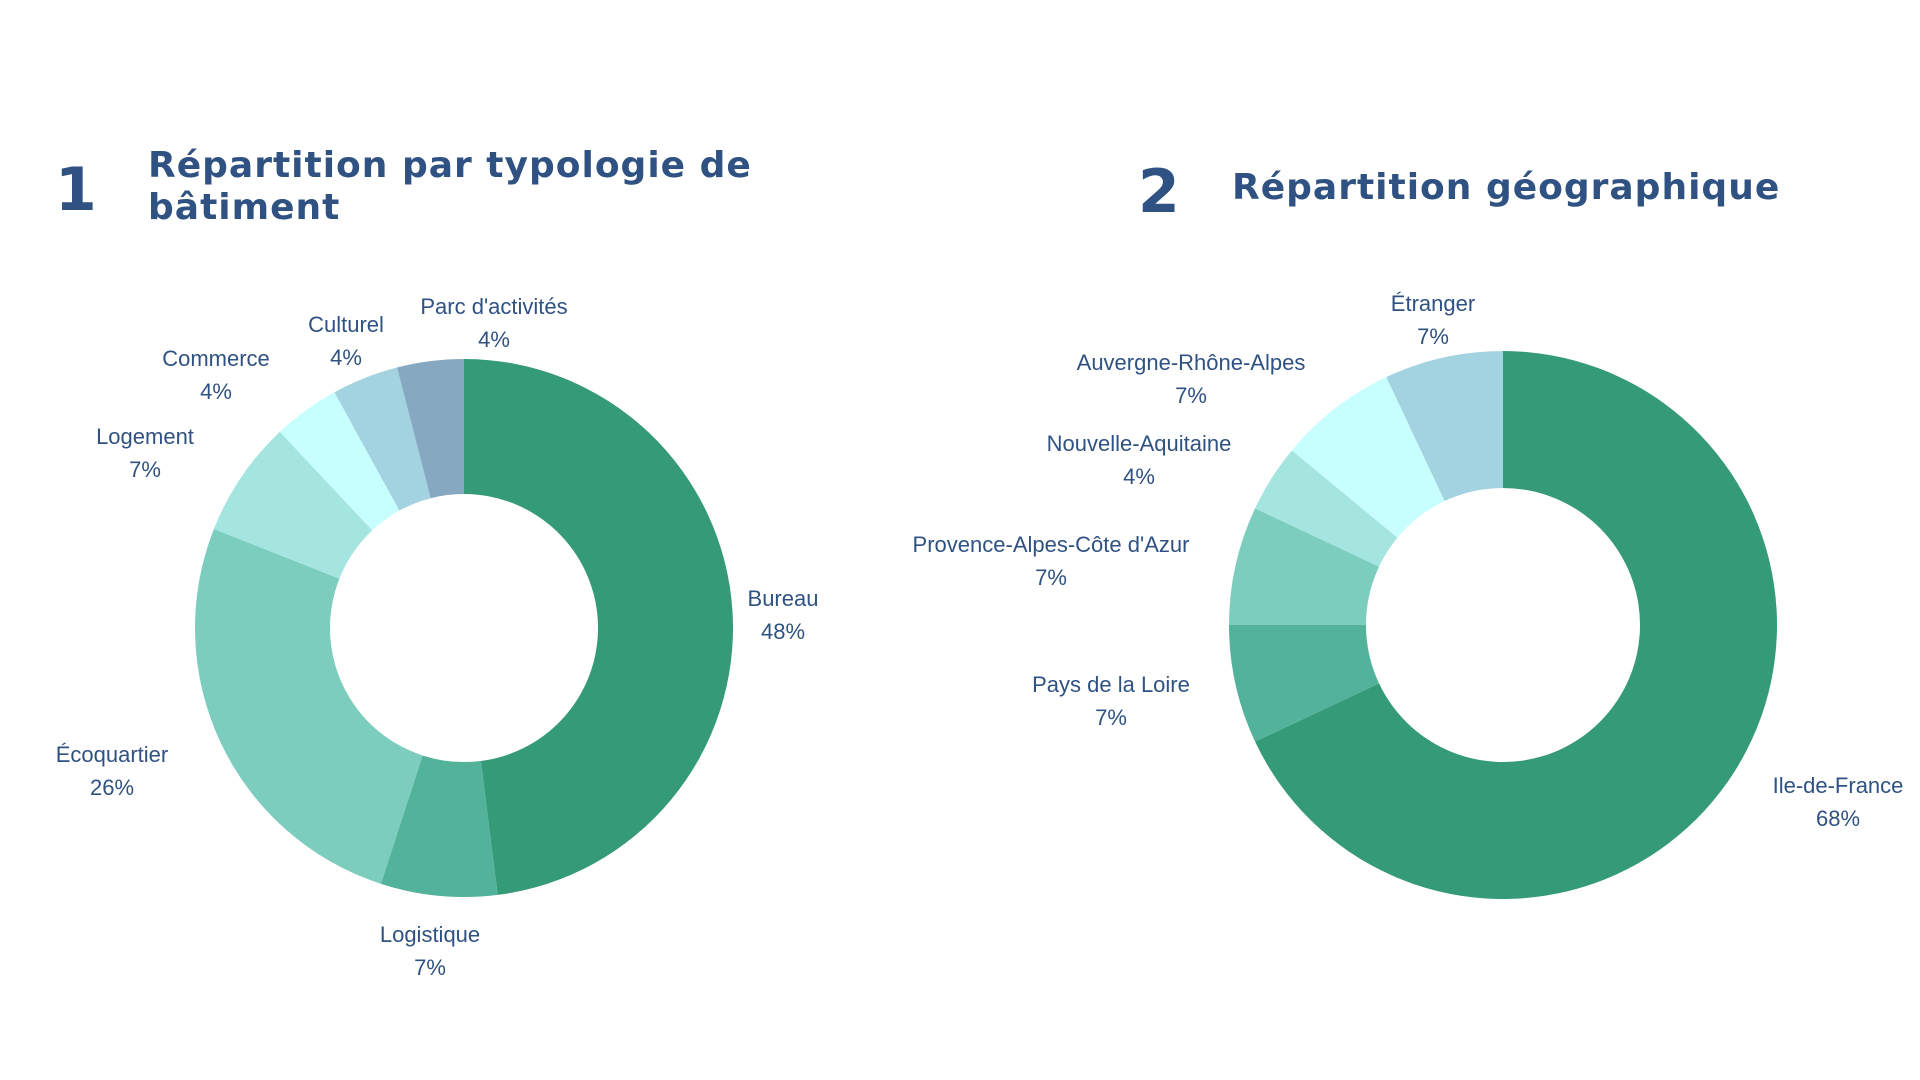  I want to click on label-culturel: Culturel, so click(346, 324).